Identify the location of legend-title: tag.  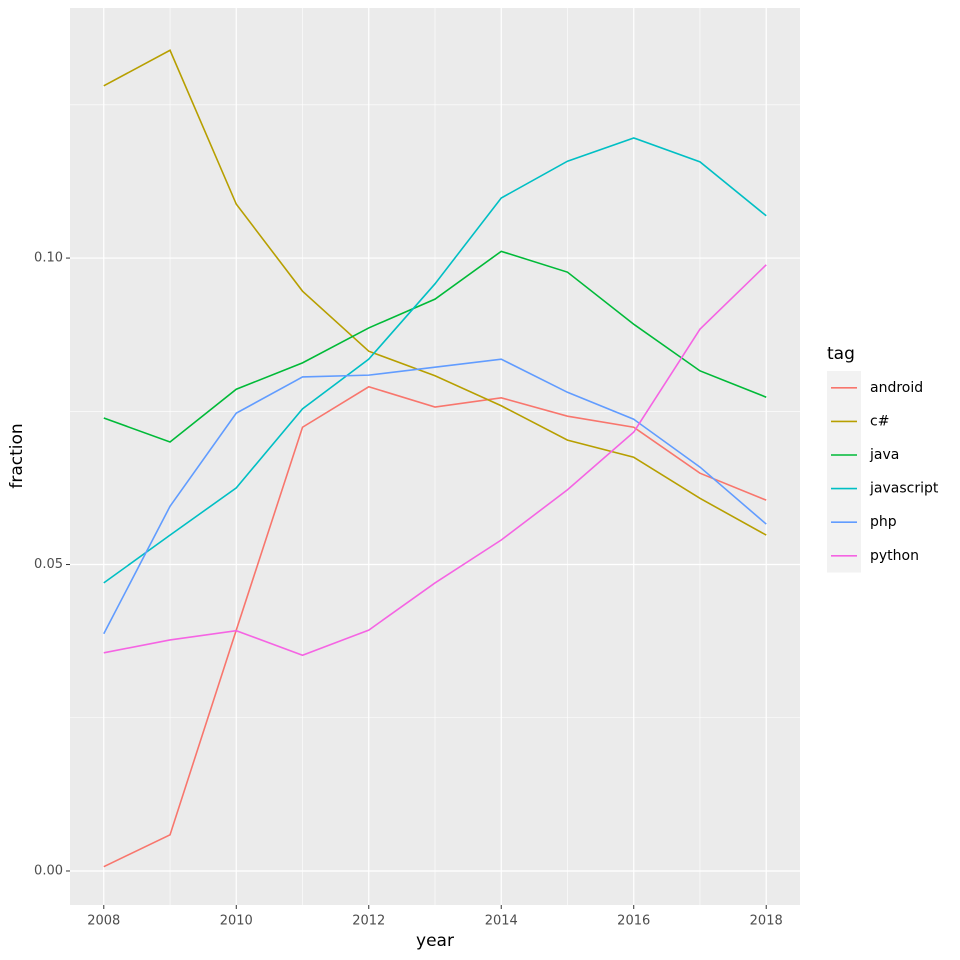
(841, 354).